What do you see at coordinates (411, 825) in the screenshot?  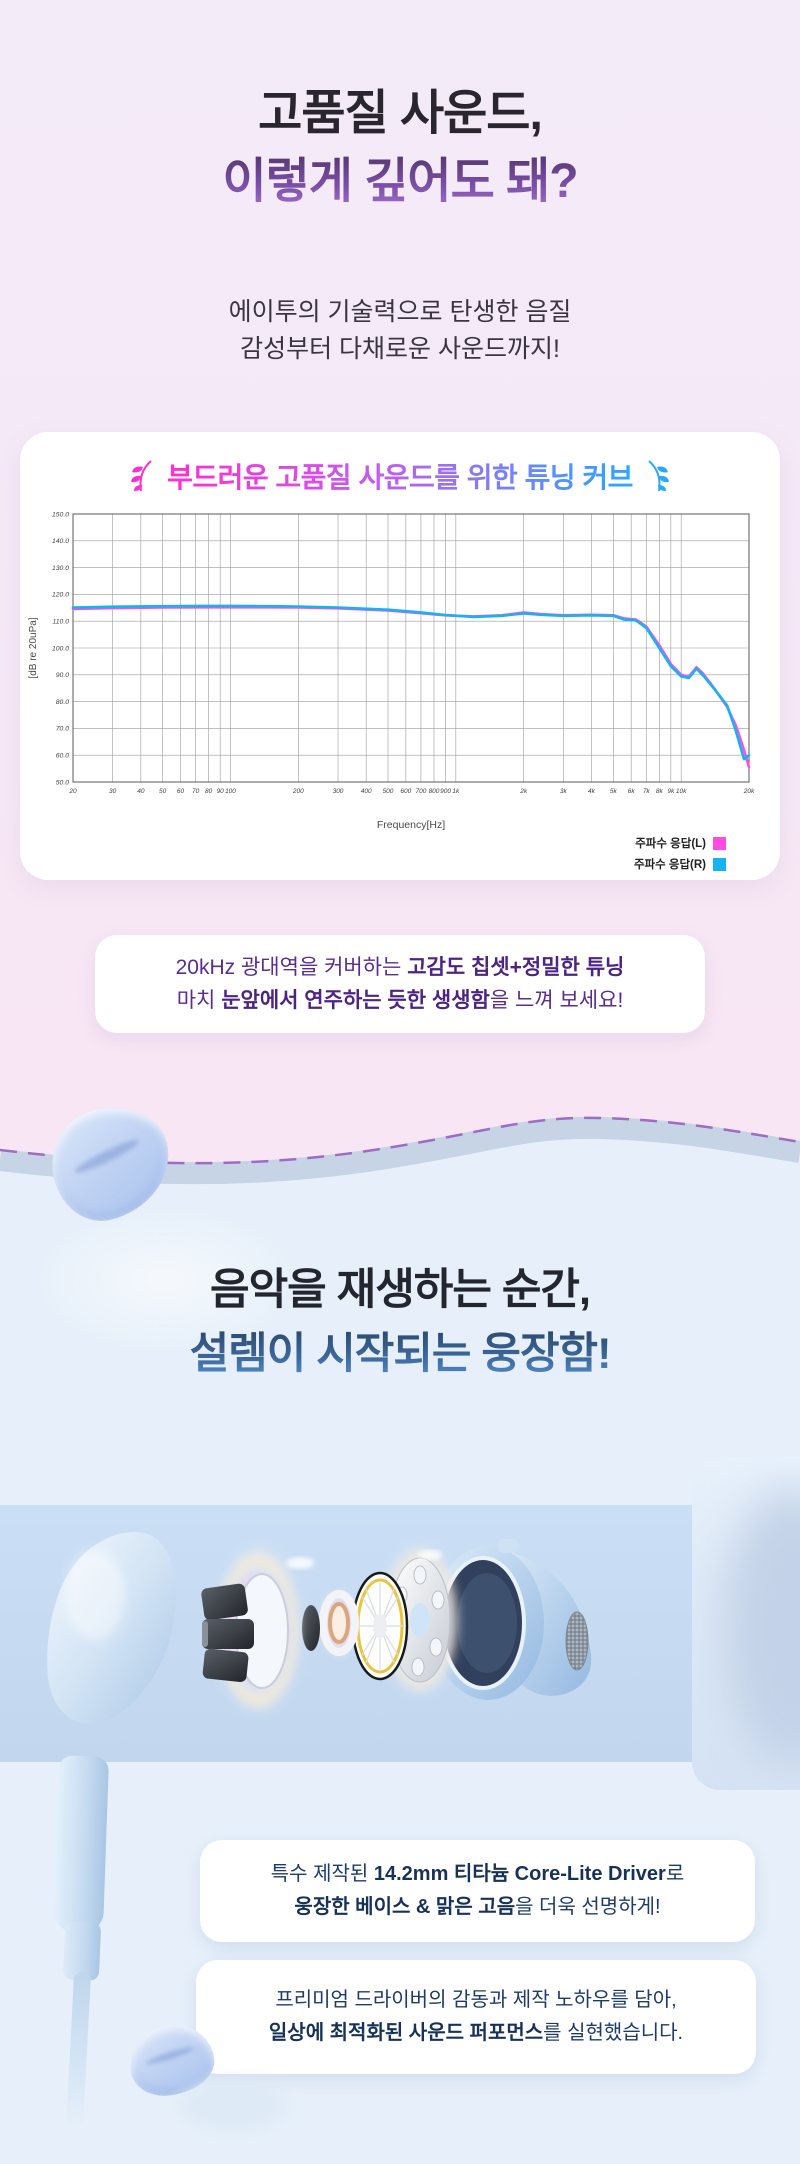 I see `svg-text: Frequency[Hz]` at bounding box center [411, 825].